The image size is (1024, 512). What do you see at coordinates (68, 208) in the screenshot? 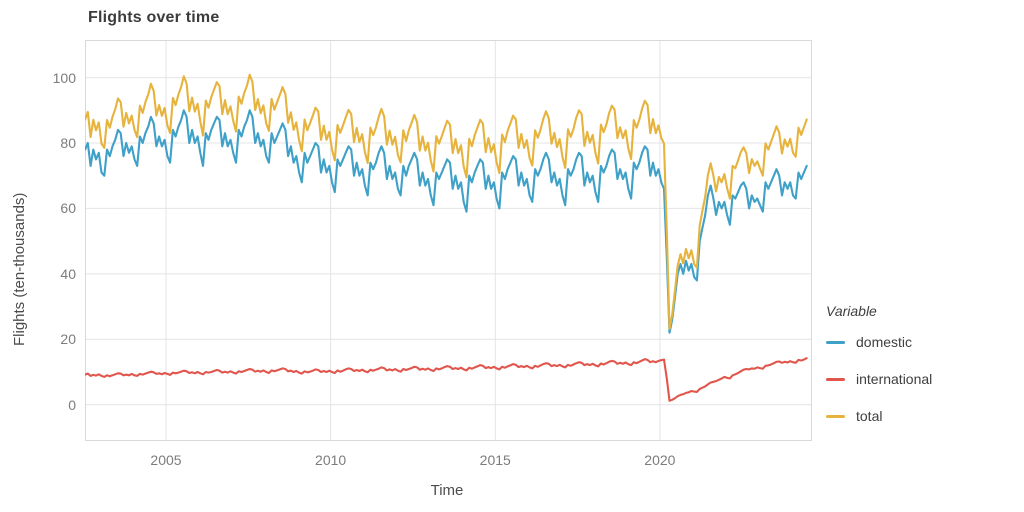
I see `y-tick-label: 60` at bounding box center [68, 208].